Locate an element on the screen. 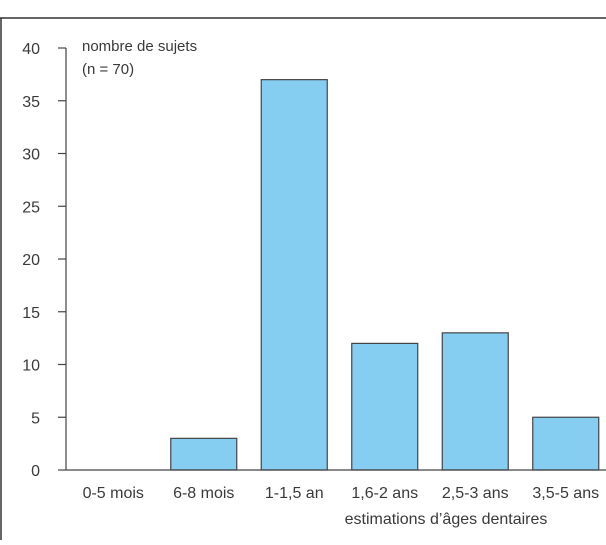 This screenshot has height=545, width=606. y-axis-label-line1: nombre de sujets is located at coordinates (139, 46).